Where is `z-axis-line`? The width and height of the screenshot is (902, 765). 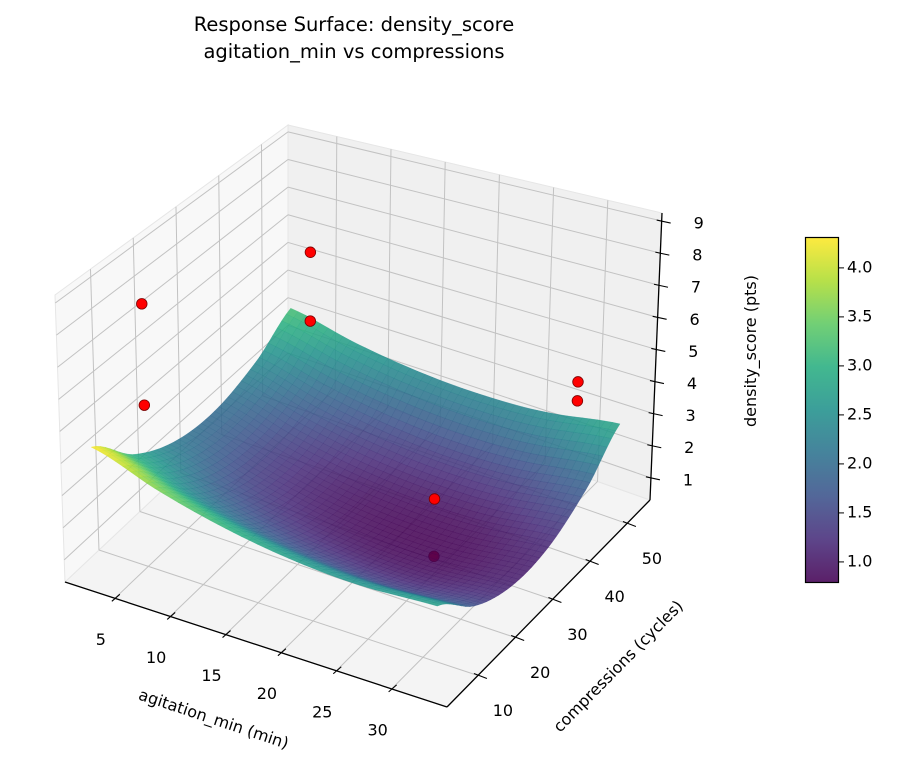
z-axis-line is located at coordinates (656, 356).